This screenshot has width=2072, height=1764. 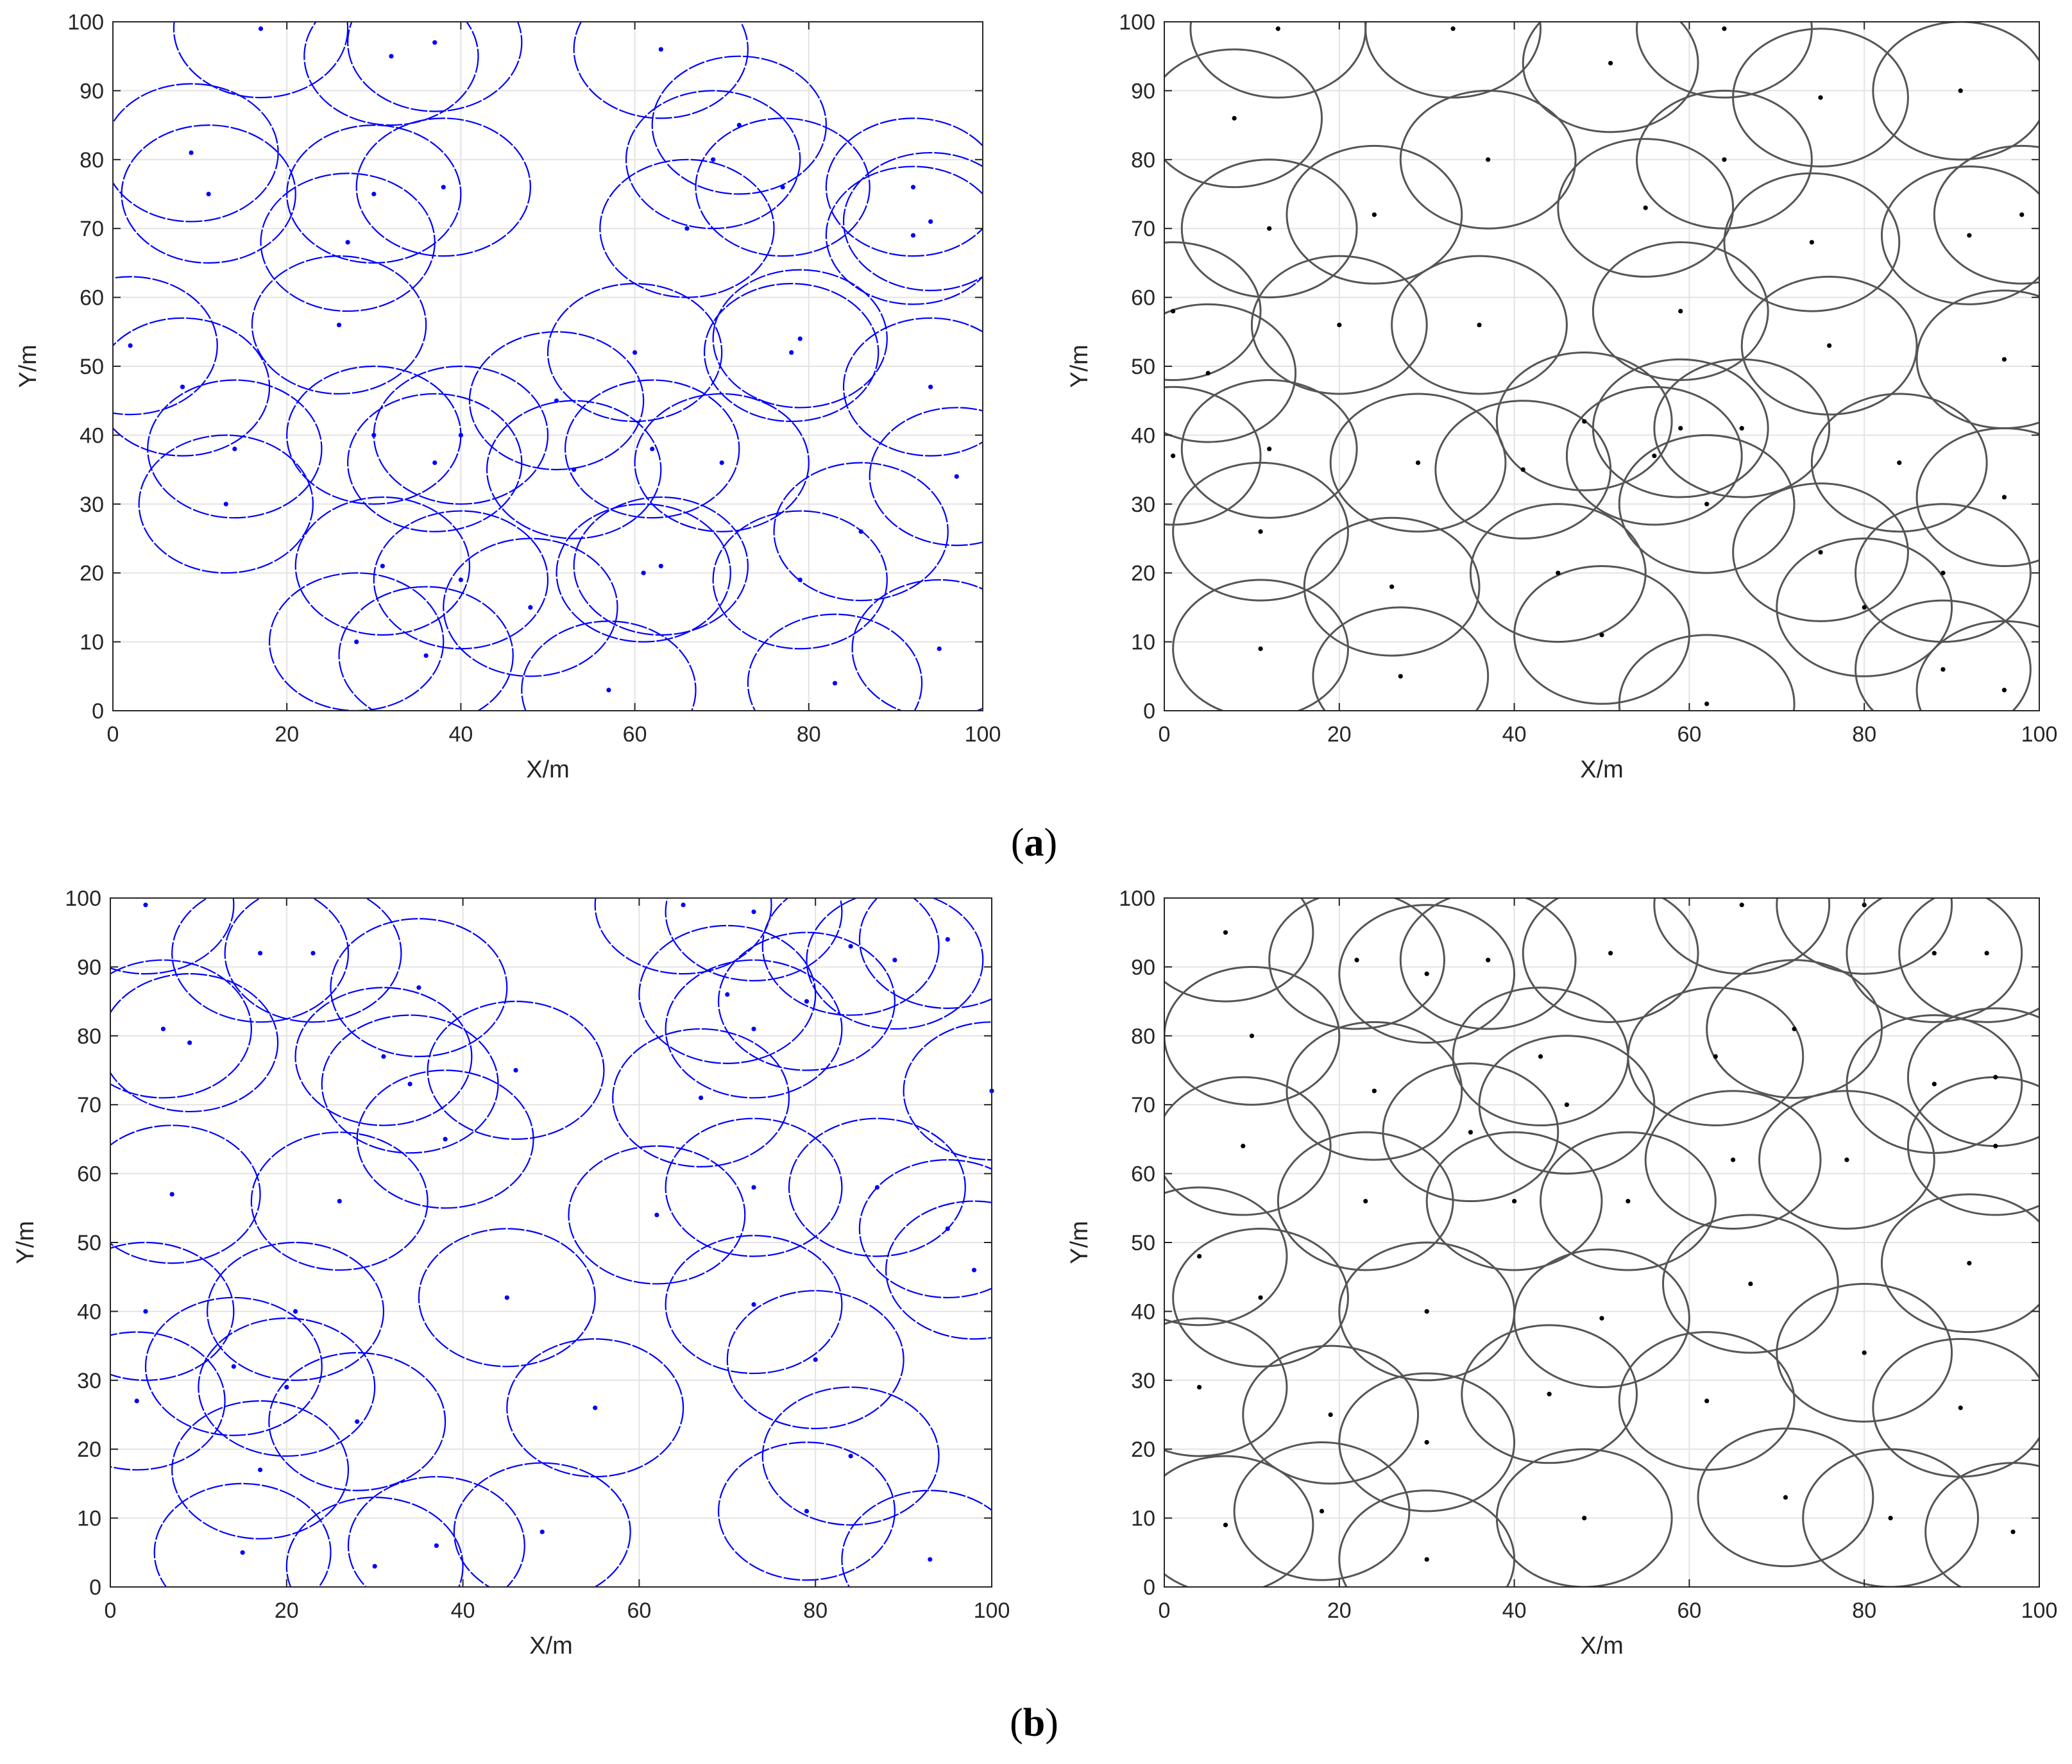 I want to click on y-axis-label: Y/m, so click(x=25, y=1242).